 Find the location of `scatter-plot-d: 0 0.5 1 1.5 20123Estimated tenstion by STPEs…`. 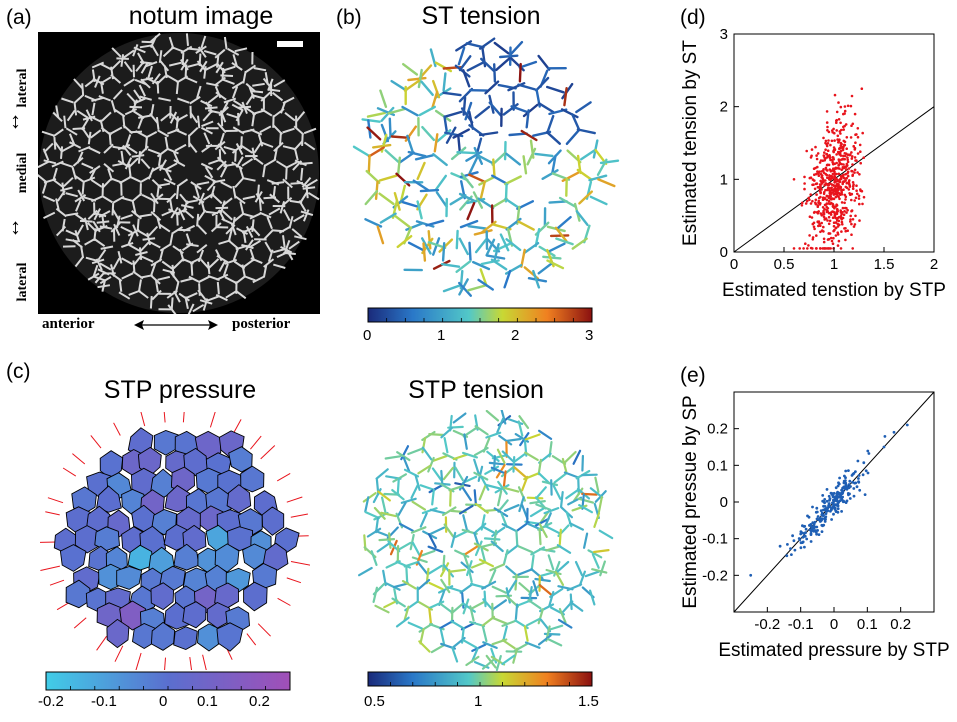

scatter-plot-d: 0 0.5 1 1.5 20123Estimated tenstion by STPEs… is located at coordinates (800, 170).